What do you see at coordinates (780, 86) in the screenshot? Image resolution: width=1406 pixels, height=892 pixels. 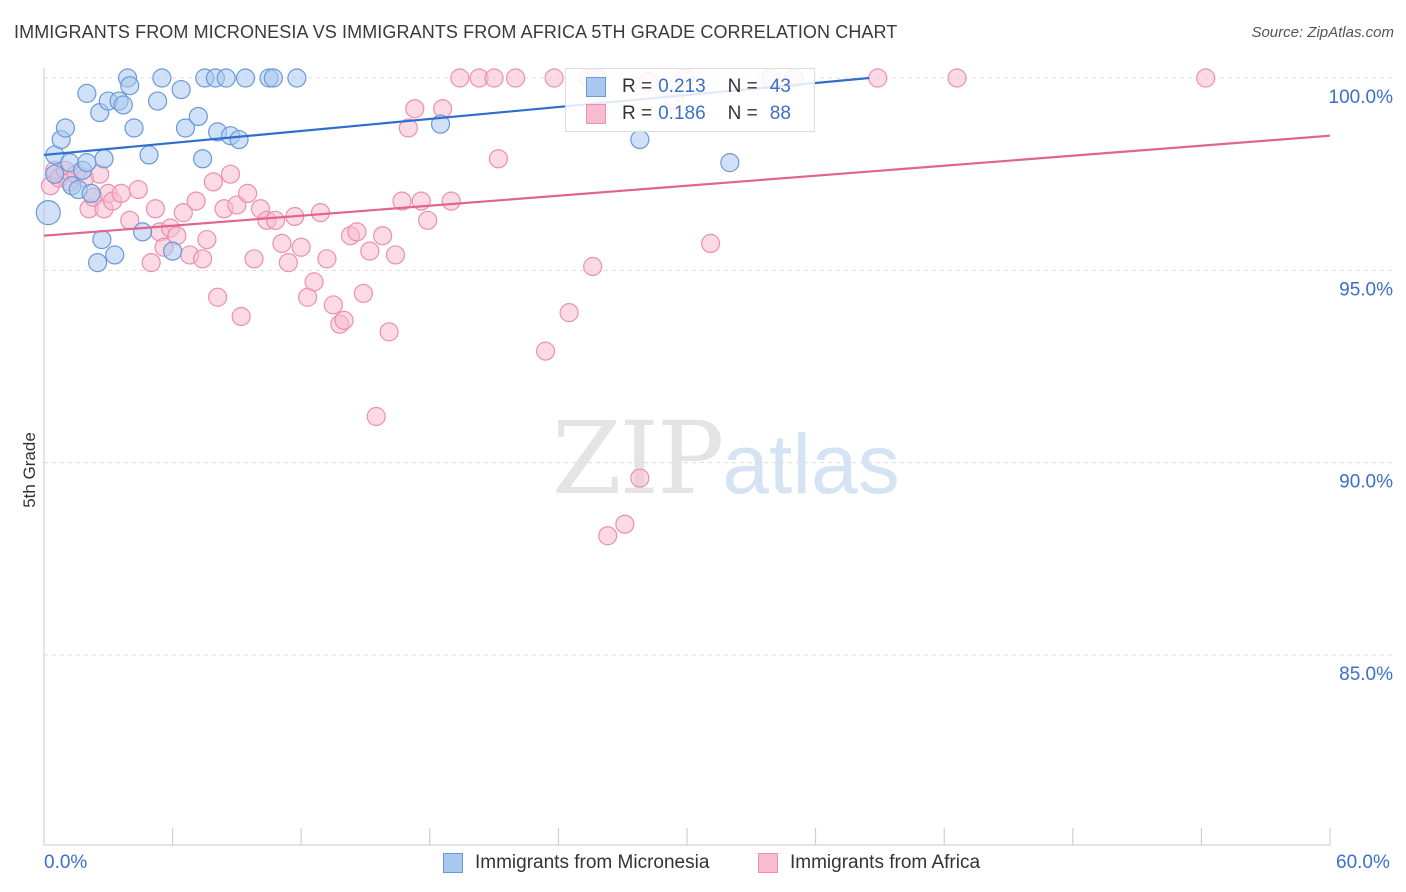 I see `legend-n-value: 43` at bounding box center [780, 86].